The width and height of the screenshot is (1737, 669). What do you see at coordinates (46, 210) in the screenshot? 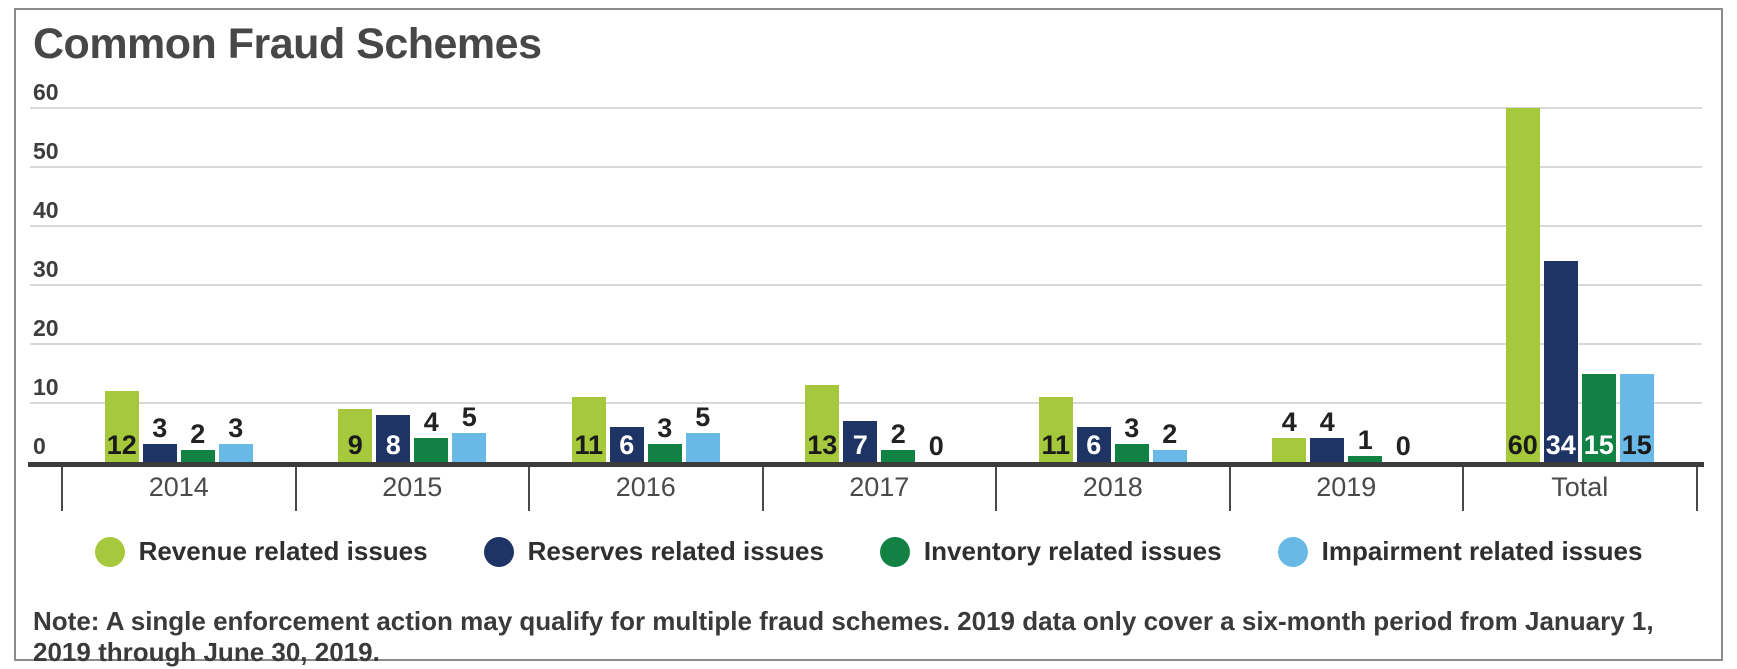
I see `y-axis-label-40: 40` at bounding box center [46, 210].